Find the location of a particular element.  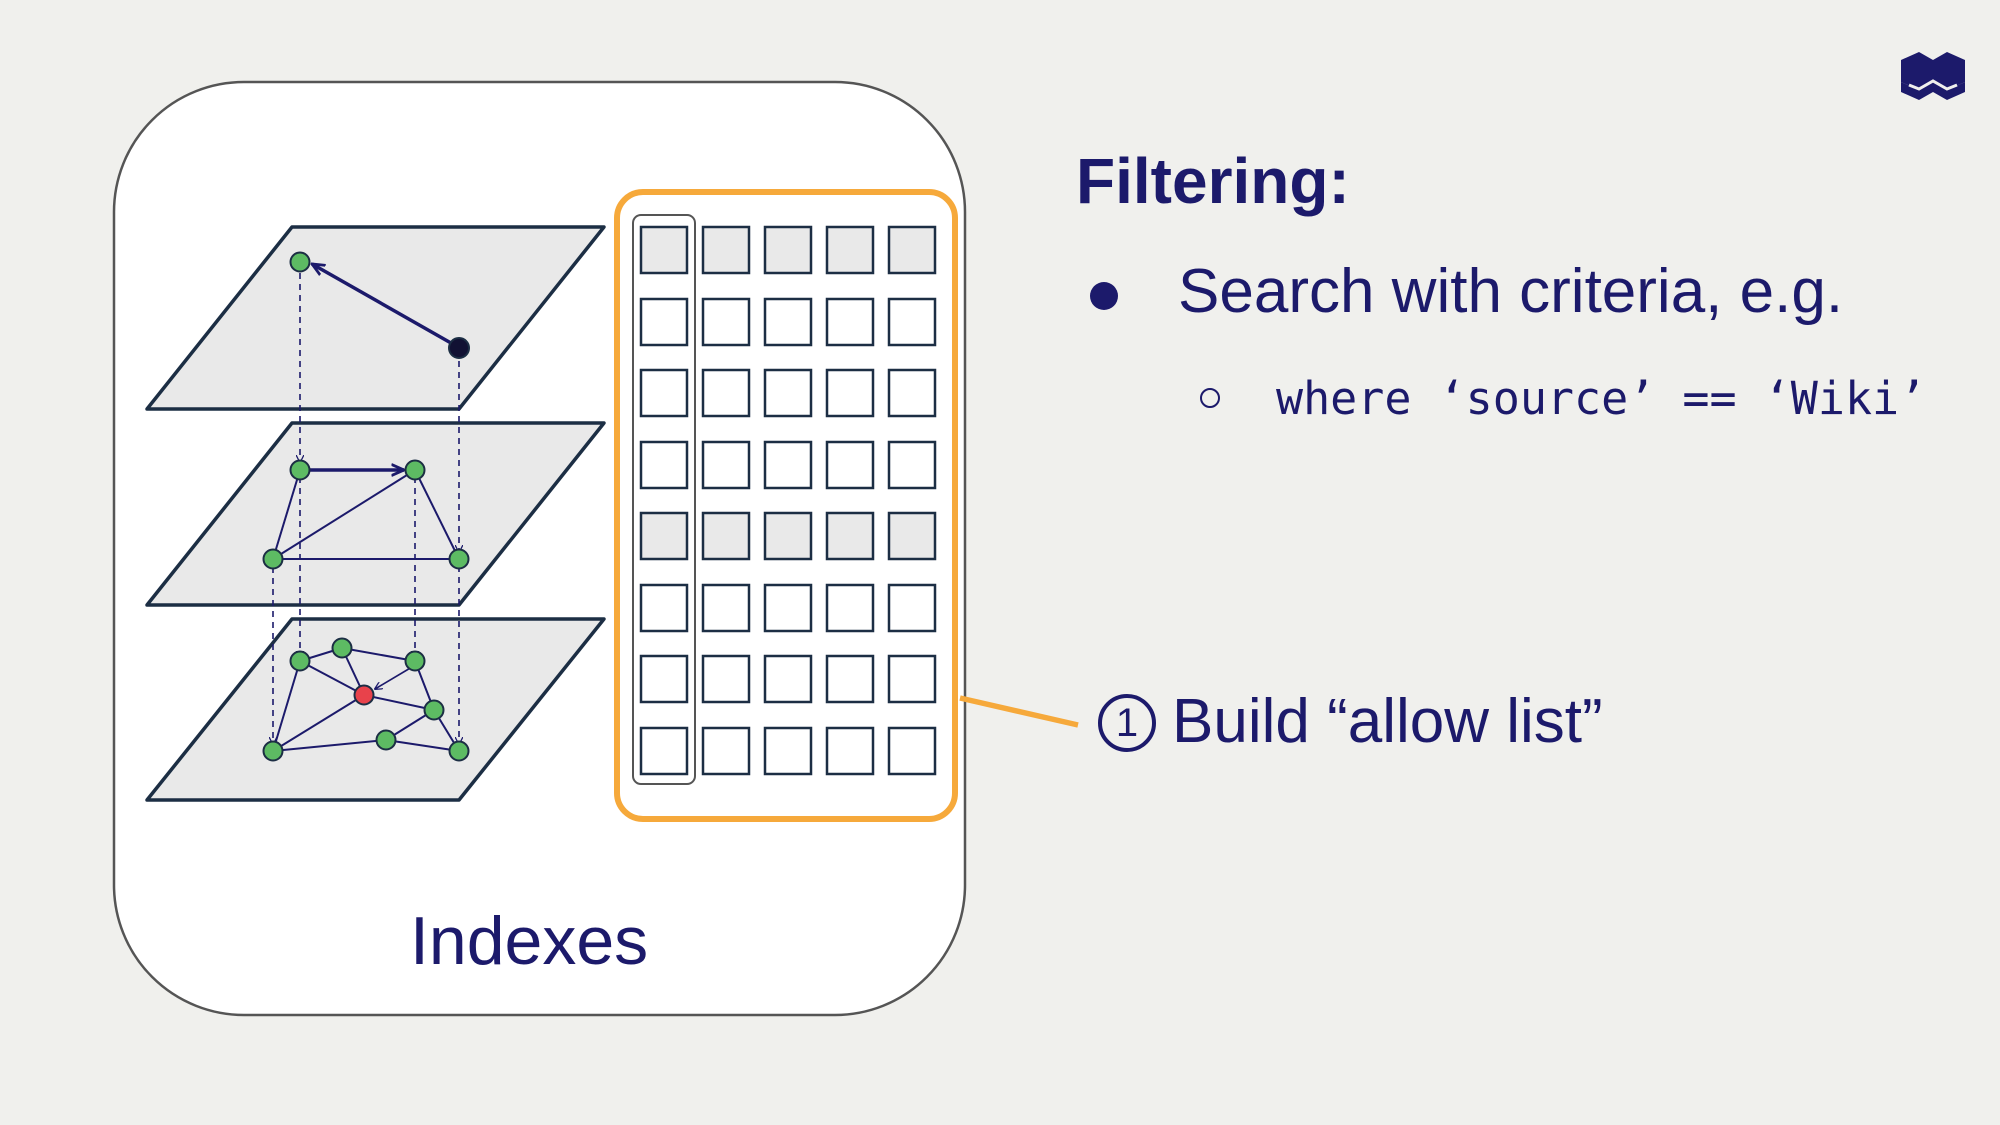

id-column-outline is located at coordinates (664, 499).